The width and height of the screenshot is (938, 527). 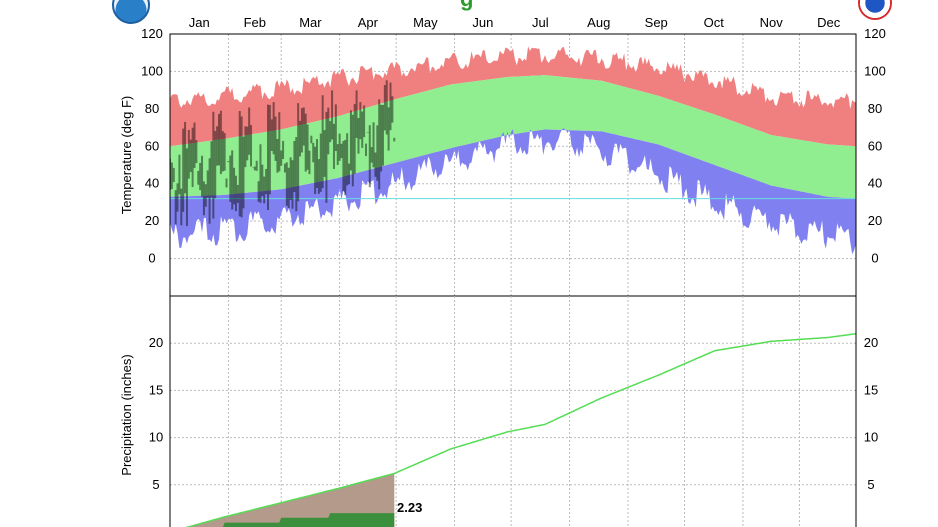 I want to click on observed-precip-fill, so click(x=308, y=520).